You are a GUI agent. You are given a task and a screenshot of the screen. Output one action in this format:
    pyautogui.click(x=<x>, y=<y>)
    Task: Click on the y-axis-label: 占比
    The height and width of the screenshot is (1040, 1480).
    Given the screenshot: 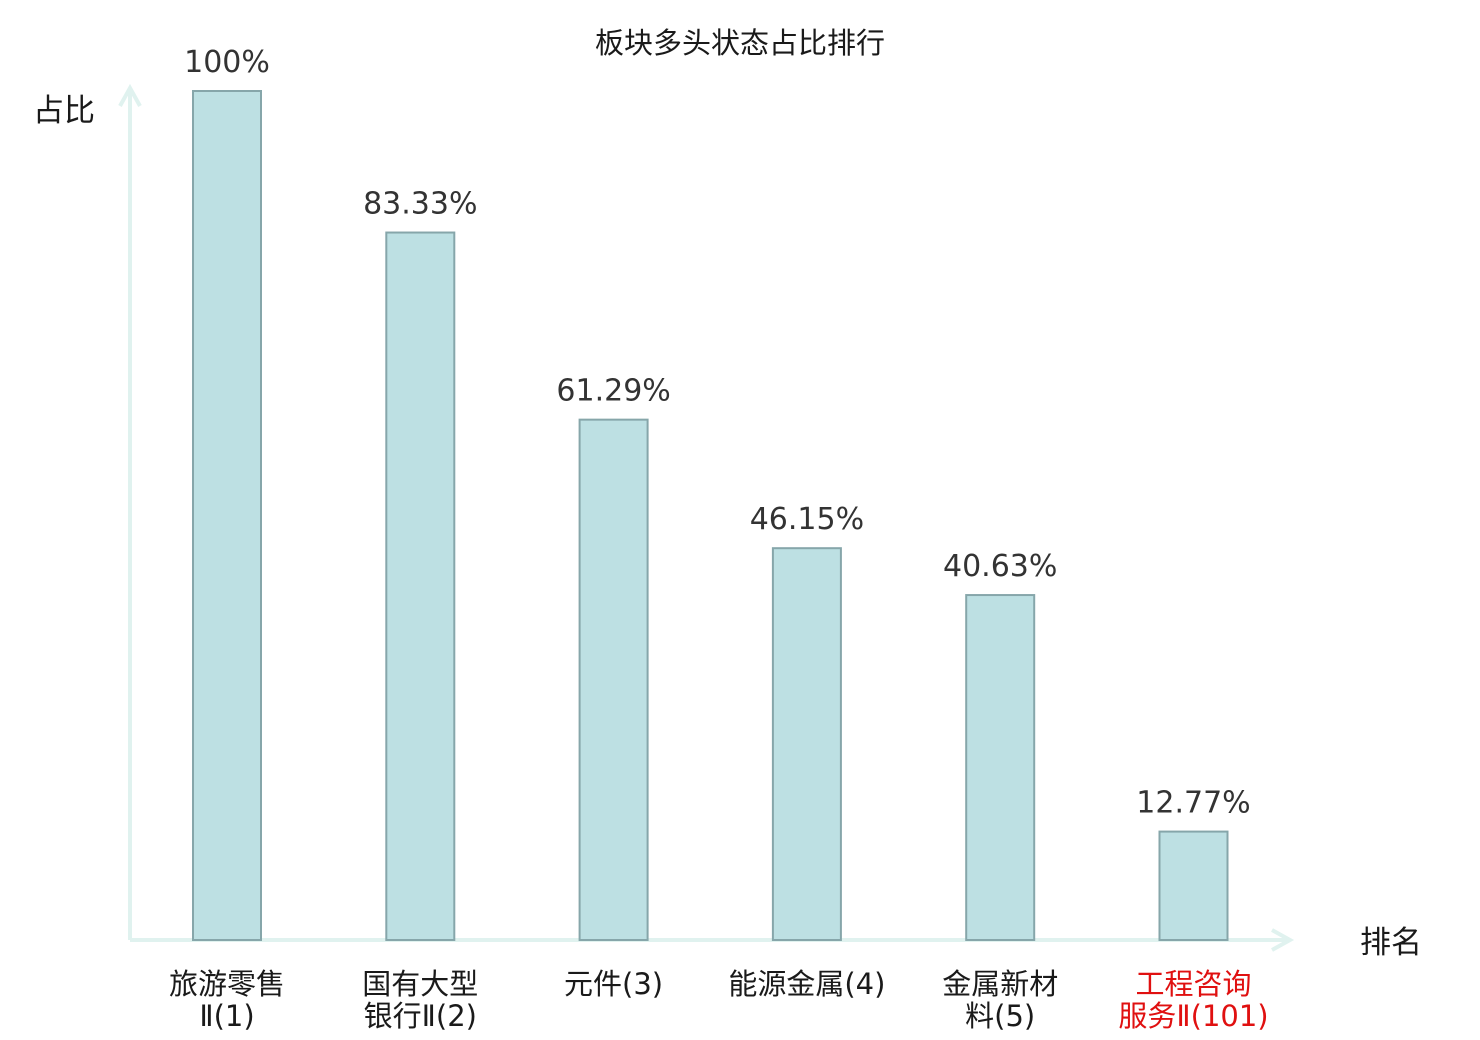 What is the action you would take?
    pyautogui.click(x=64, y=111)
    